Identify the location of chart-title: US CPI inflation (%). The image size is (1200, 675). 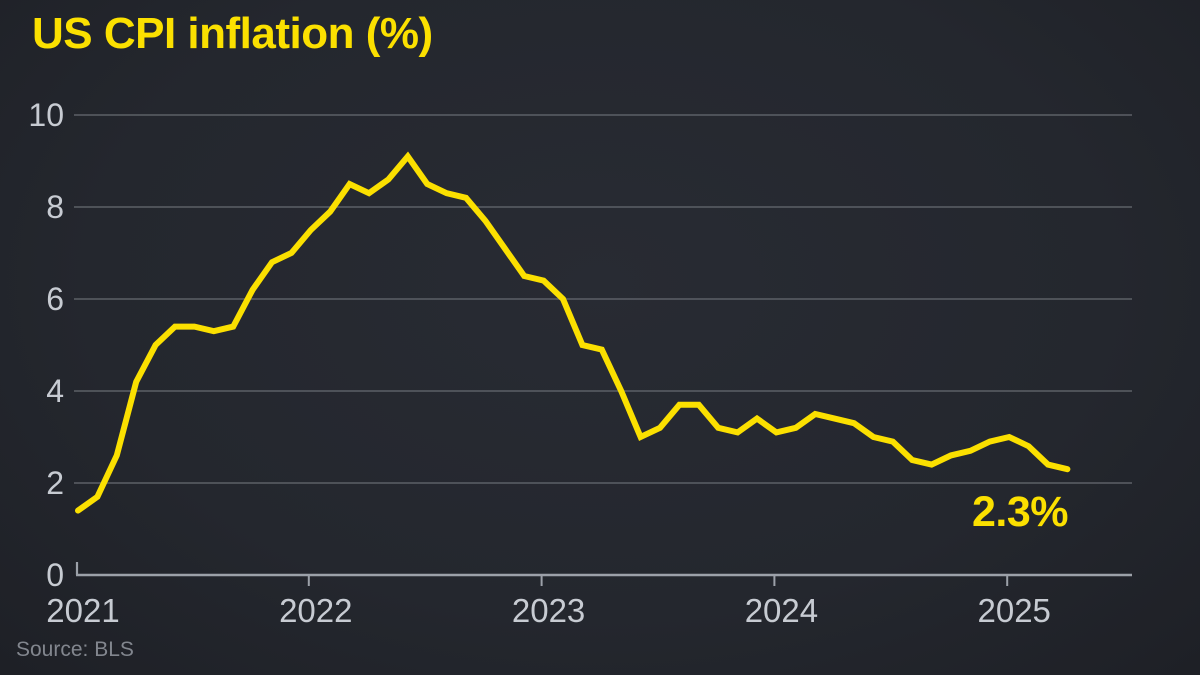
(232, 33).